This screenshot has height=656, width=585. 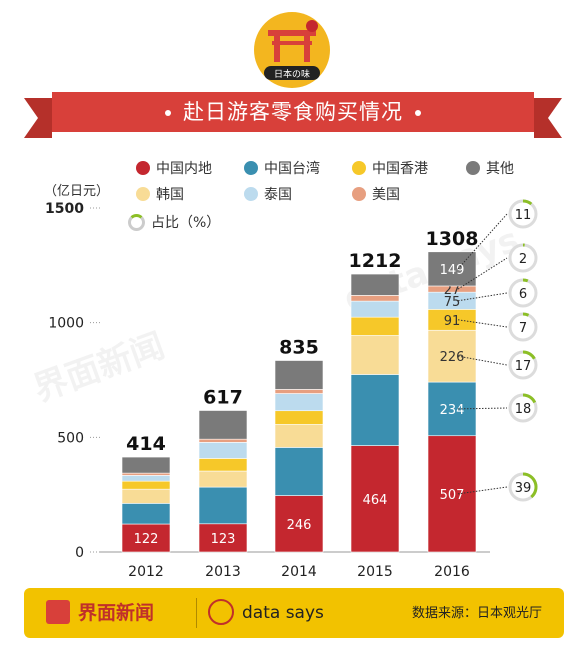 What do you see at coordinates (99, 367) in the screenshot?
I see `watermark-brand: 界面新闻` at bounding box center [99, 367].